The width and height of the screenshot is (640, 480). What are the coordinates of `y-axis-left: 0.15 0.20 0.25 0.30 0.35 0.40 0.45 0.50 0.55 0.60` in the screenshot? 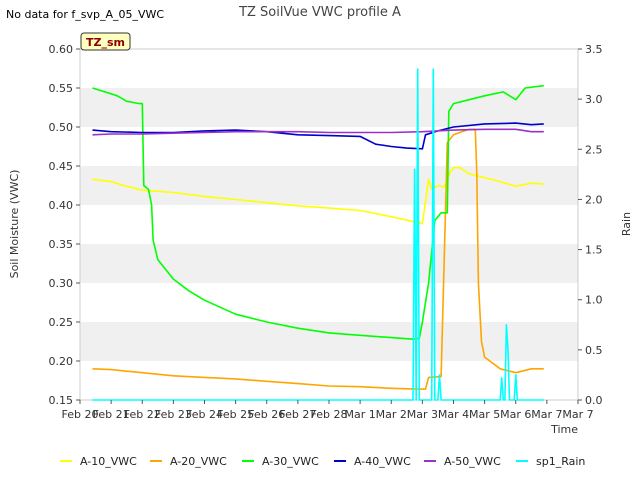 It's located at (64, 225).